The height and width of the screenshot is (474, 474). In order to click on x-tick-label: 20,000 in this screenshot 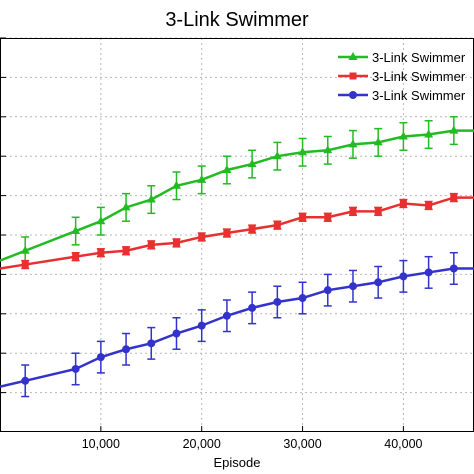, I will do `click(202, 444)`.